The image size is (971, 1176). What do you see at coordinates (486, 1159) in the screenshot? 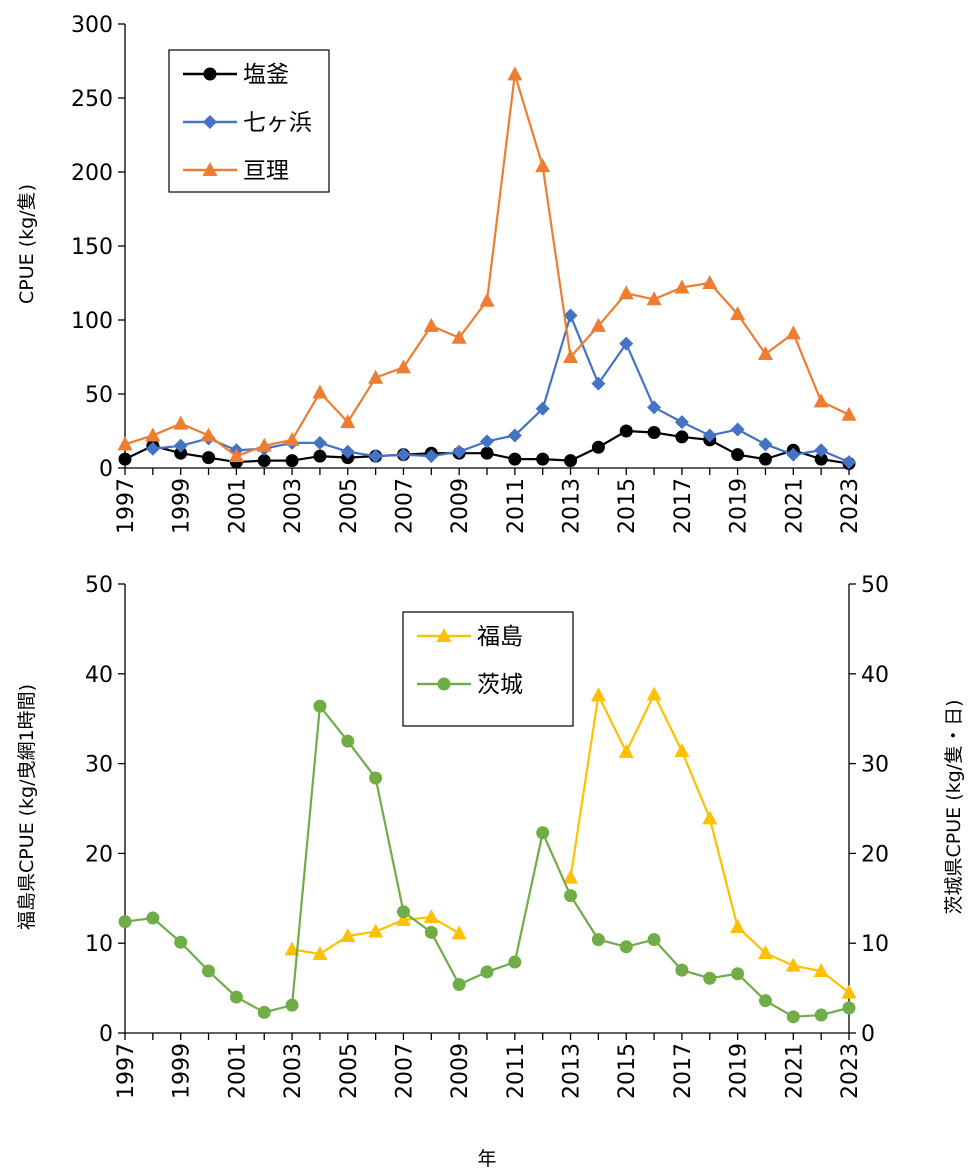
I see `x-axis-title: 年` at bounding box center [486, 1159].